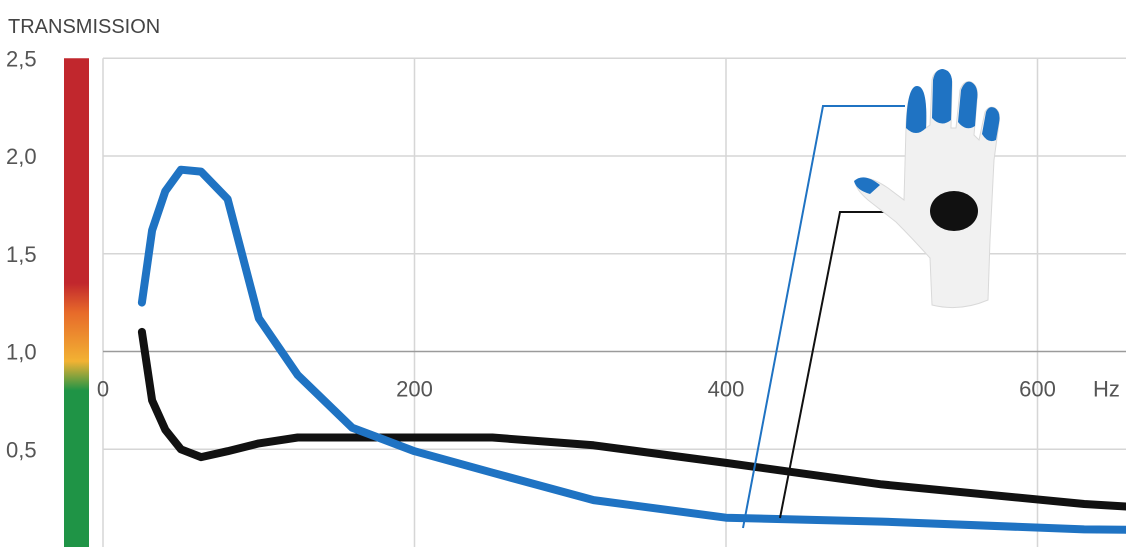  What do you see at coordinates (576, 389) in the screenshot?
I see `x-tick-labels: 020040060080010001200` at bounding box center [576, 389].